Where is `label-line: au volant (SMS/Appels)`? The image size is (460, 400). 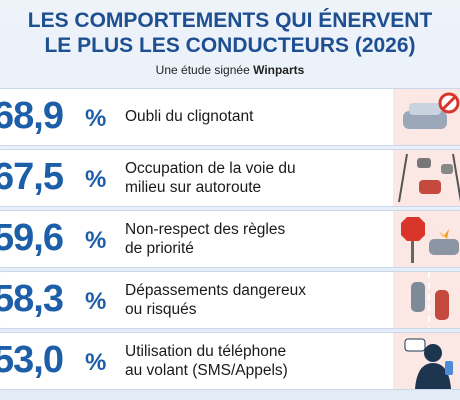
label-line: au volant (SMS/Appels) is located at coordinates (206, 370).